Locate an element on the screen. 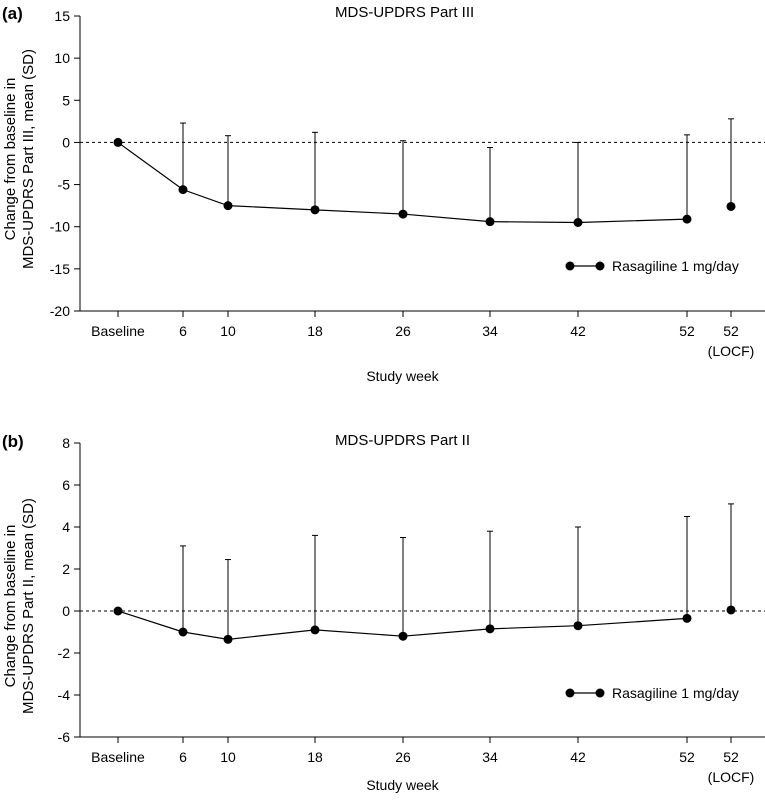  y-tick-label: 10 is located at coordinates (62, 58).